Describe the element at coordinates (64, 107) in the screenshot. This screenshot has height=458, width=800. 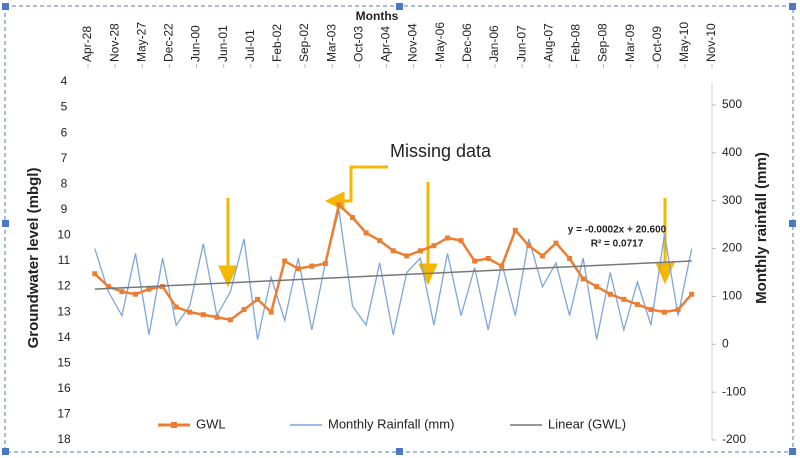
I see `y-tick-label: 5` at that location.